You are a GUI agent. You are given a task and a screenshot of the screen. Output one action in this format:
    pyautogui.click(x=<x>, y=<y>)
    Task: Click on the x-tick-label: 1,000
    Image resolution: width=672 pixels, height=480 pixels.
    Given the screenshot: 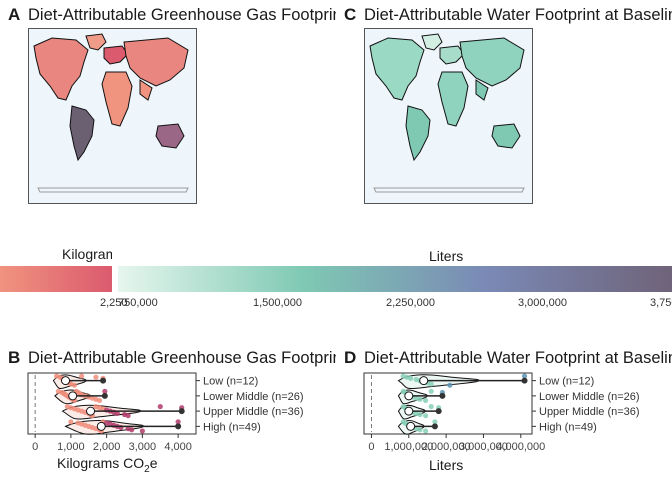 What is the action you would take?
    pyautogui.click(x=71, y=447)
    